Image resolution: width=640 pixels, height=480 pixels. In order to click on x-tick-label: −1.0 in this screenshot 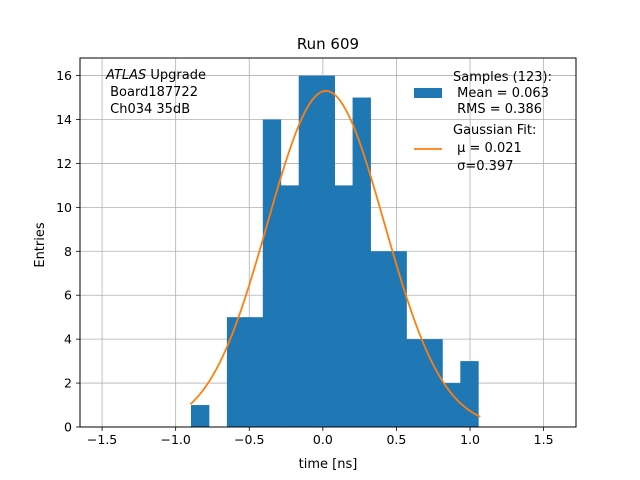, I will do `click(175, 439)`.